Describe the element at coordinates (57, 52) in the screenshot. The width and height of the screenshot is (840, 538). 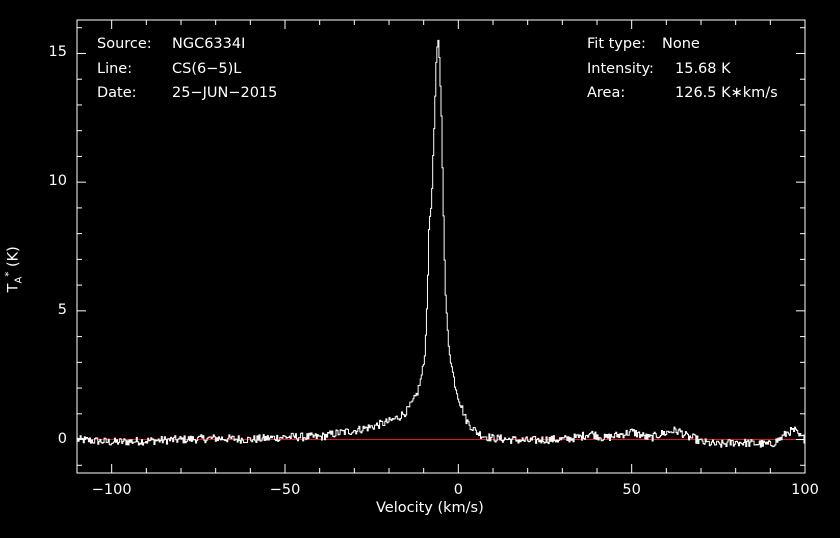
I see `y-tick-label: 15` at that location.